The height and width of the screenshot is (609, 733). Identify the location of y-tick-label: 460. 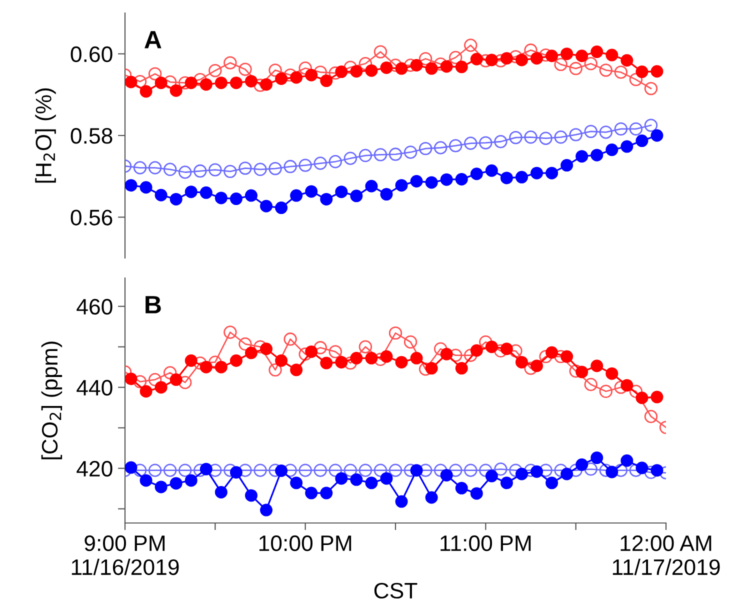
(94, 306).